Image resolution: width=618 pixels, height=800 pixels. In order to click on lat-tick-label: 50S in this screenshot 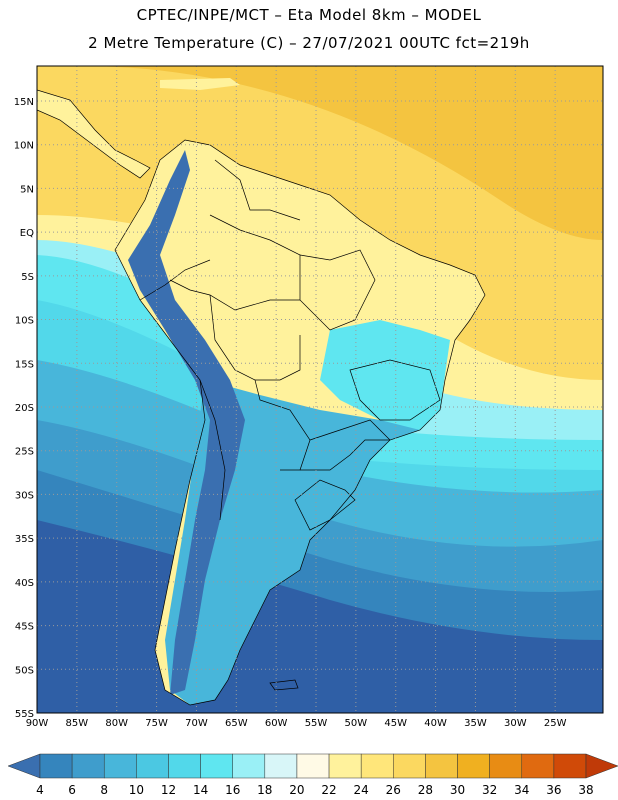, I will do `click(24, 670)`.